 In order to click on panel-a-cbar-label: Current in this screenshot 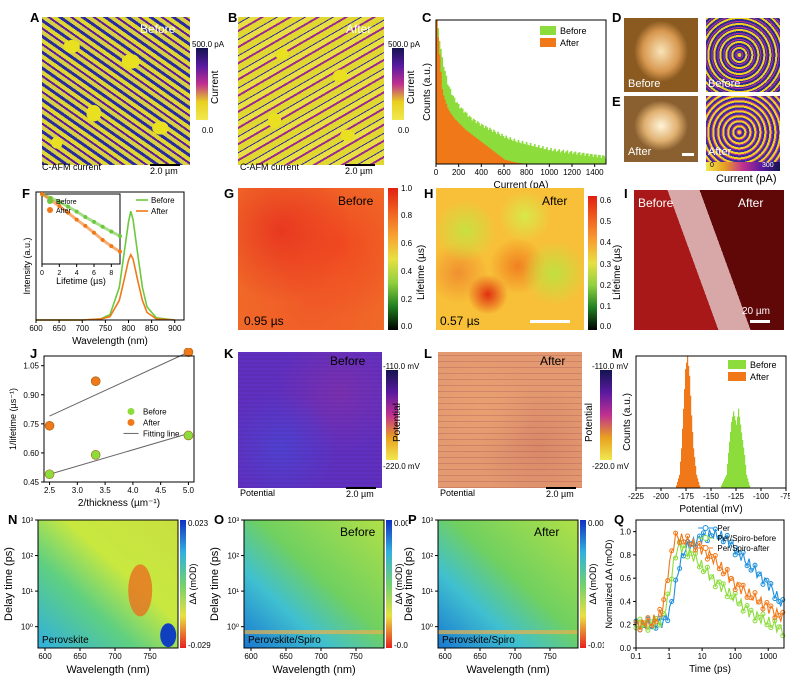, I will do `click(215, 87)`.